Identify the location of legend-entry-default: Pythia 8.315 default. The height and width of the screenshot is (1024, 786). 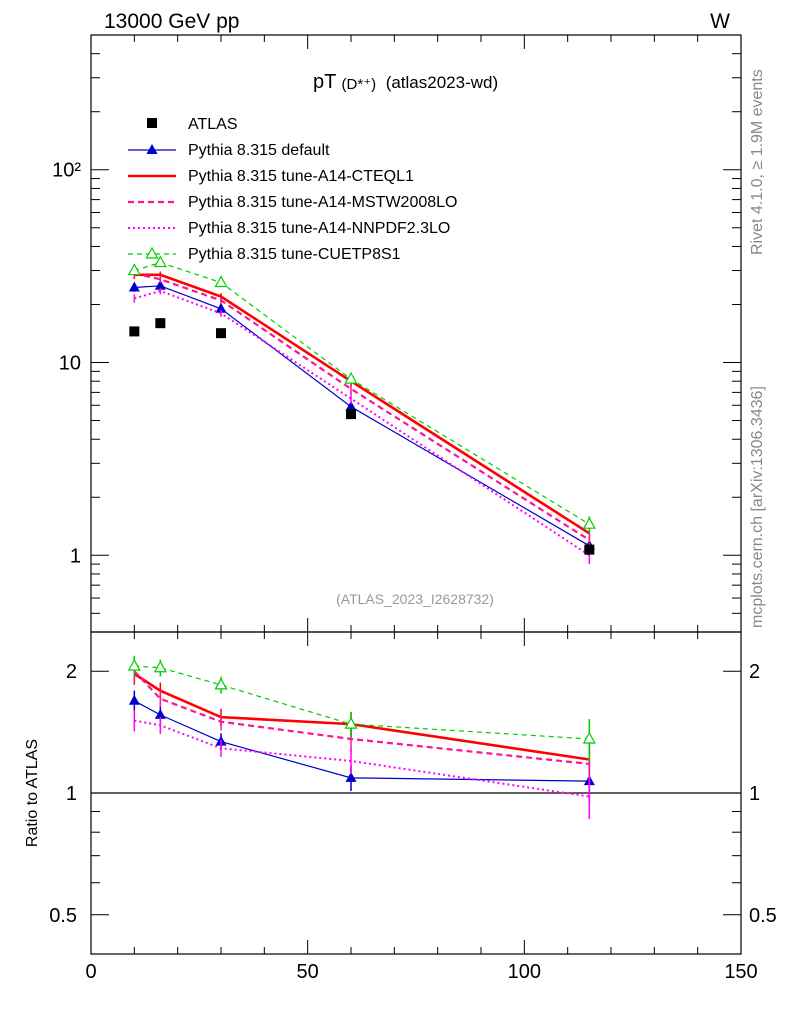
(229, 150).